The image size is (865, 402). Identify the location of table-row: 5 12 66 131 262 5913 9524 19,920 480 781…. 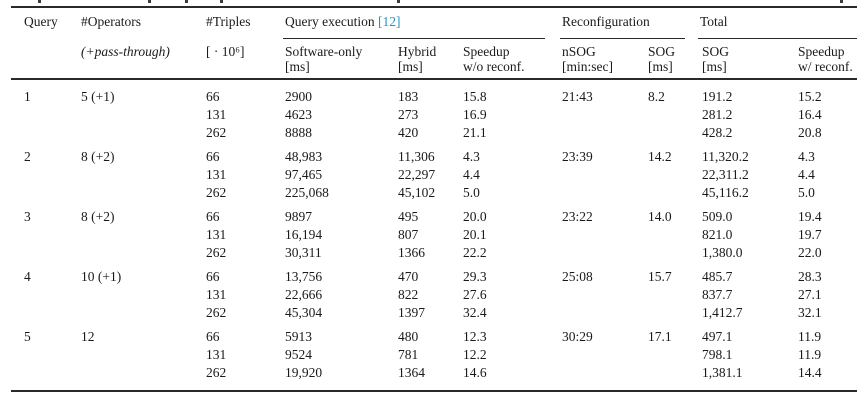
(432, 355).